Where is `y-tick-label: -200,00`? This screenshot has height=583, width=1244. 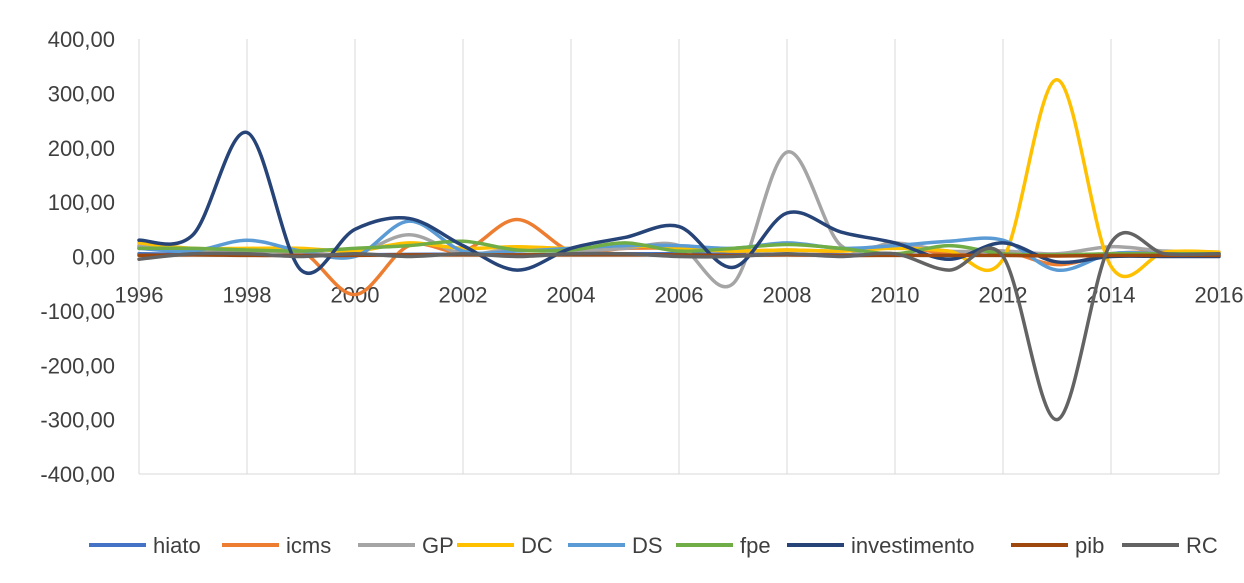 y-tick-label: -200,00 is located at coordinates (77, 365).